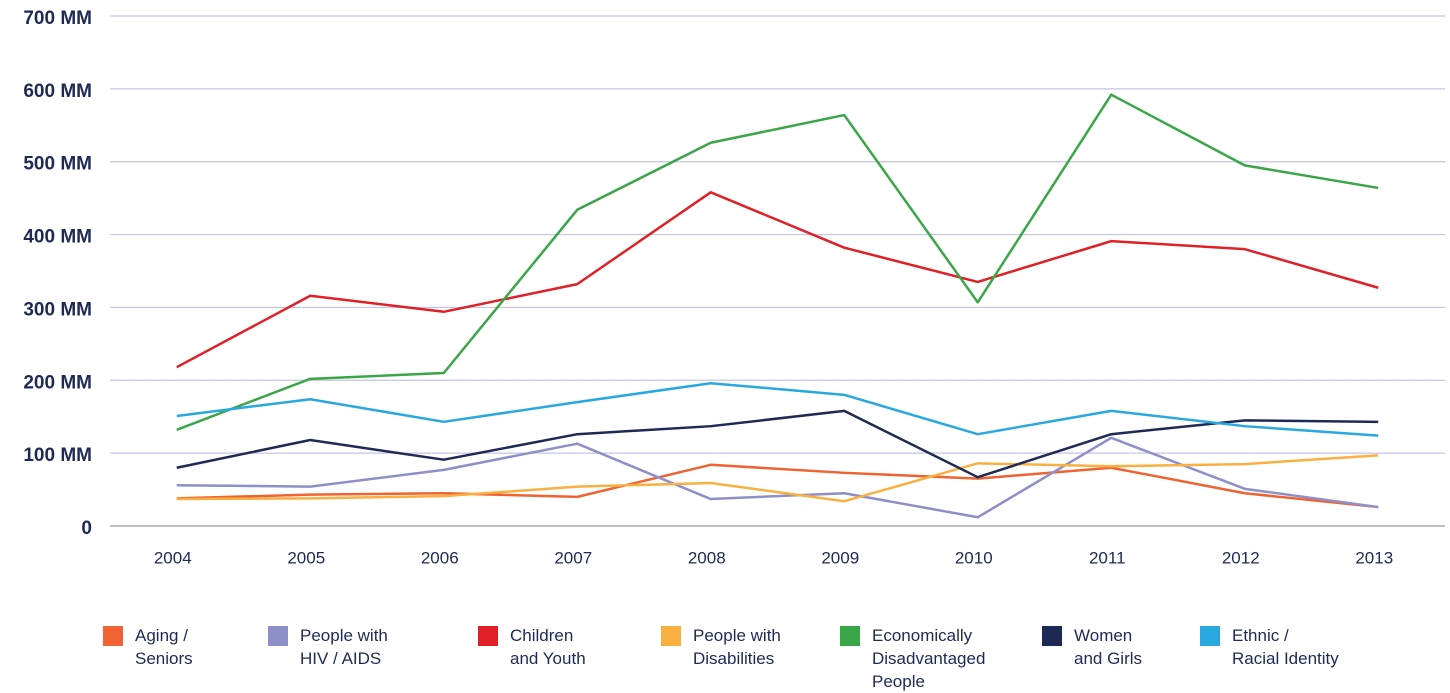 The width and height of the screenshot is (1450, 693). What do you see at coordinates (344, 647) in the screenshot?
I see `legend-label: People with HIV / AIDS` at bounding box center [344, 647].